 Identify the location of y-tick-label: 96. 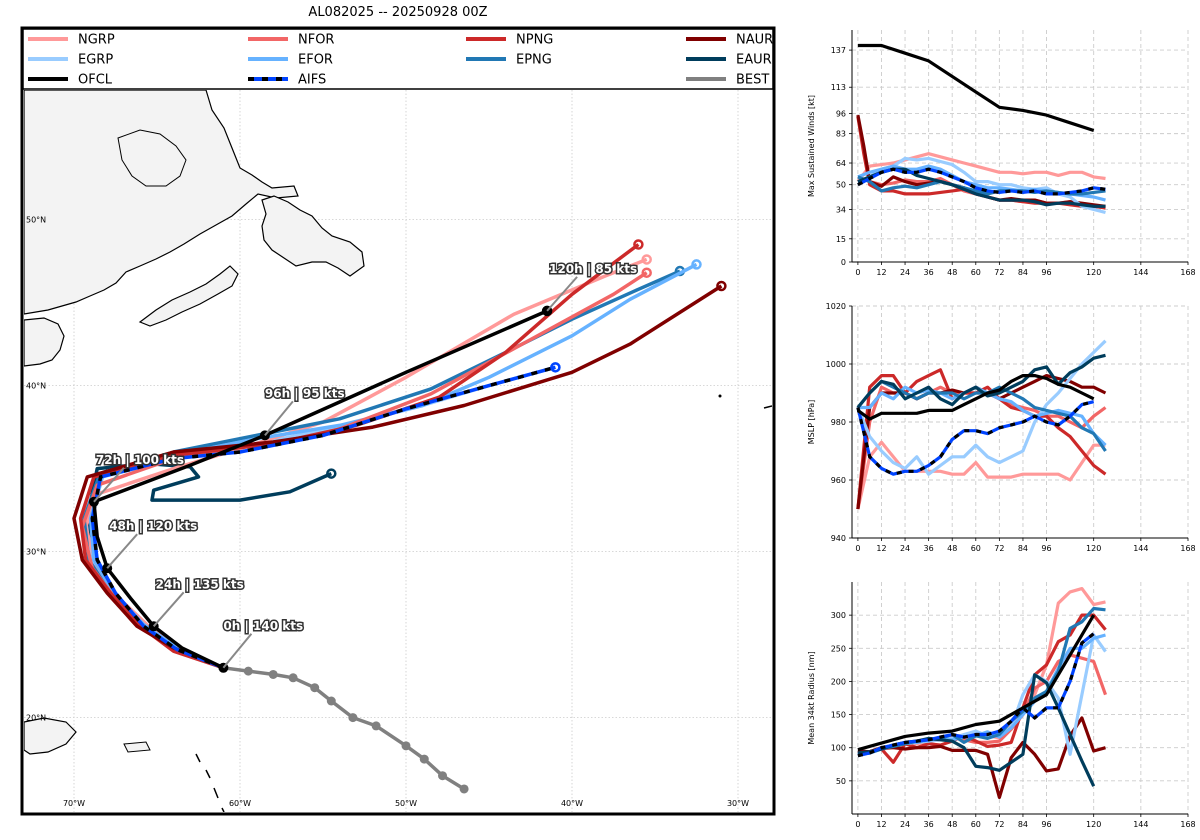
(841, 114).